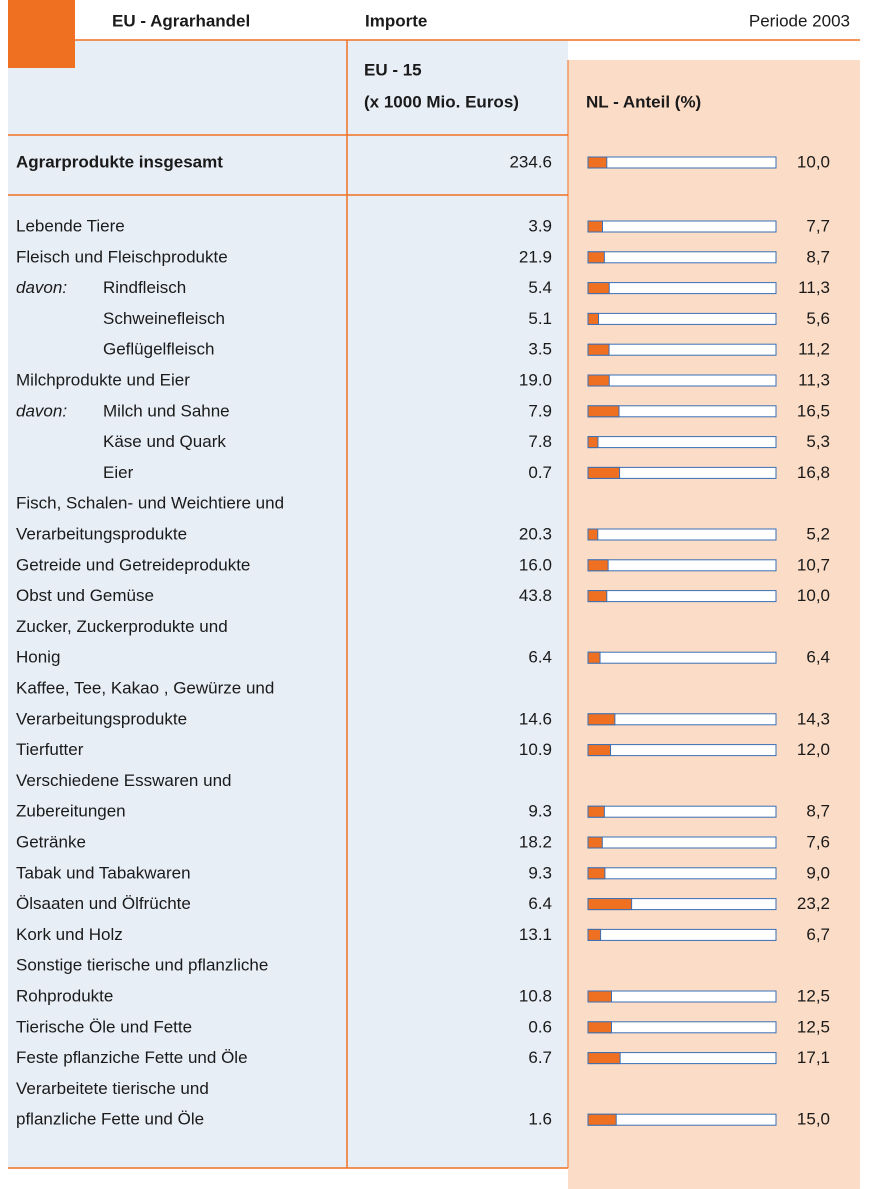  I want to click on share-label: 12,0, so click(813, 749).